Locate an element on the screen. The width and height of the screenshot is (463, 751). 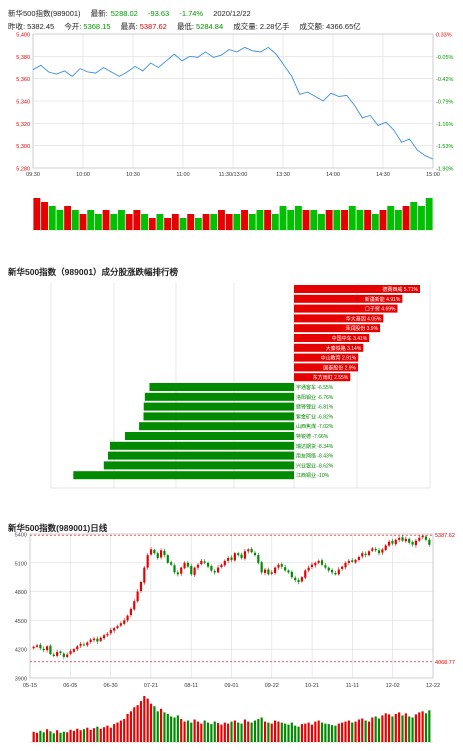
low-label: 最低: is located at coordinates (185, 26).